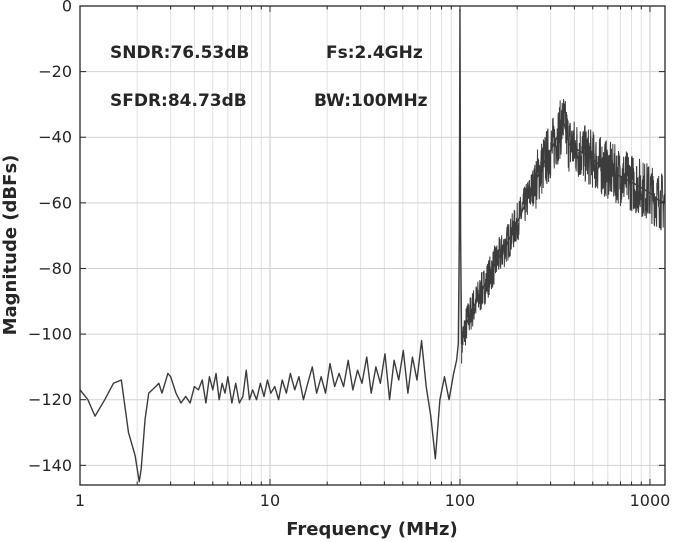 The image size is (685, 542). What do you see at coordinates (460, 500) in the screenshot?
I see `x-tick-label: 100` at bounding box center [460, 500].